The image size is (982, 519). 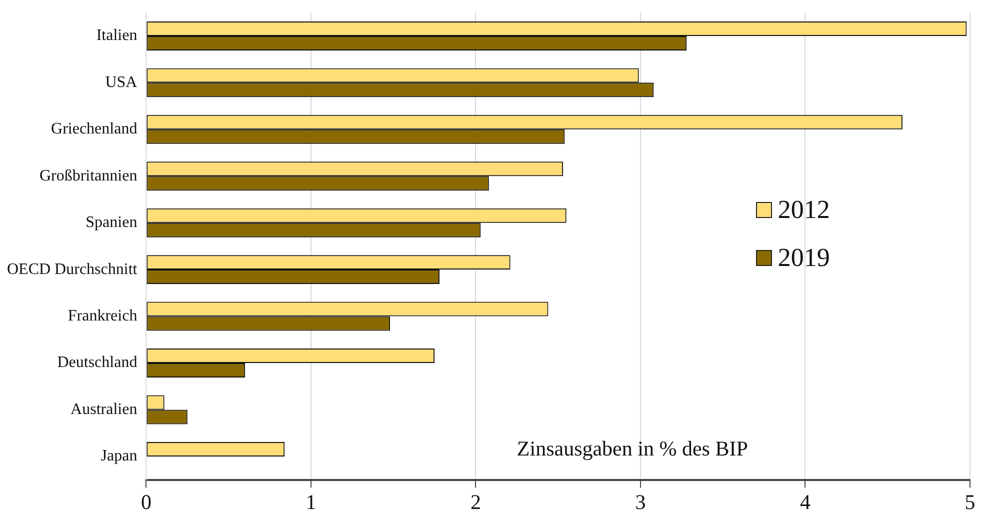 What do you see at coordinates (311, 502) in the screenshot?
I see `x-tick-label: 1` at bounding box center [311, 502].